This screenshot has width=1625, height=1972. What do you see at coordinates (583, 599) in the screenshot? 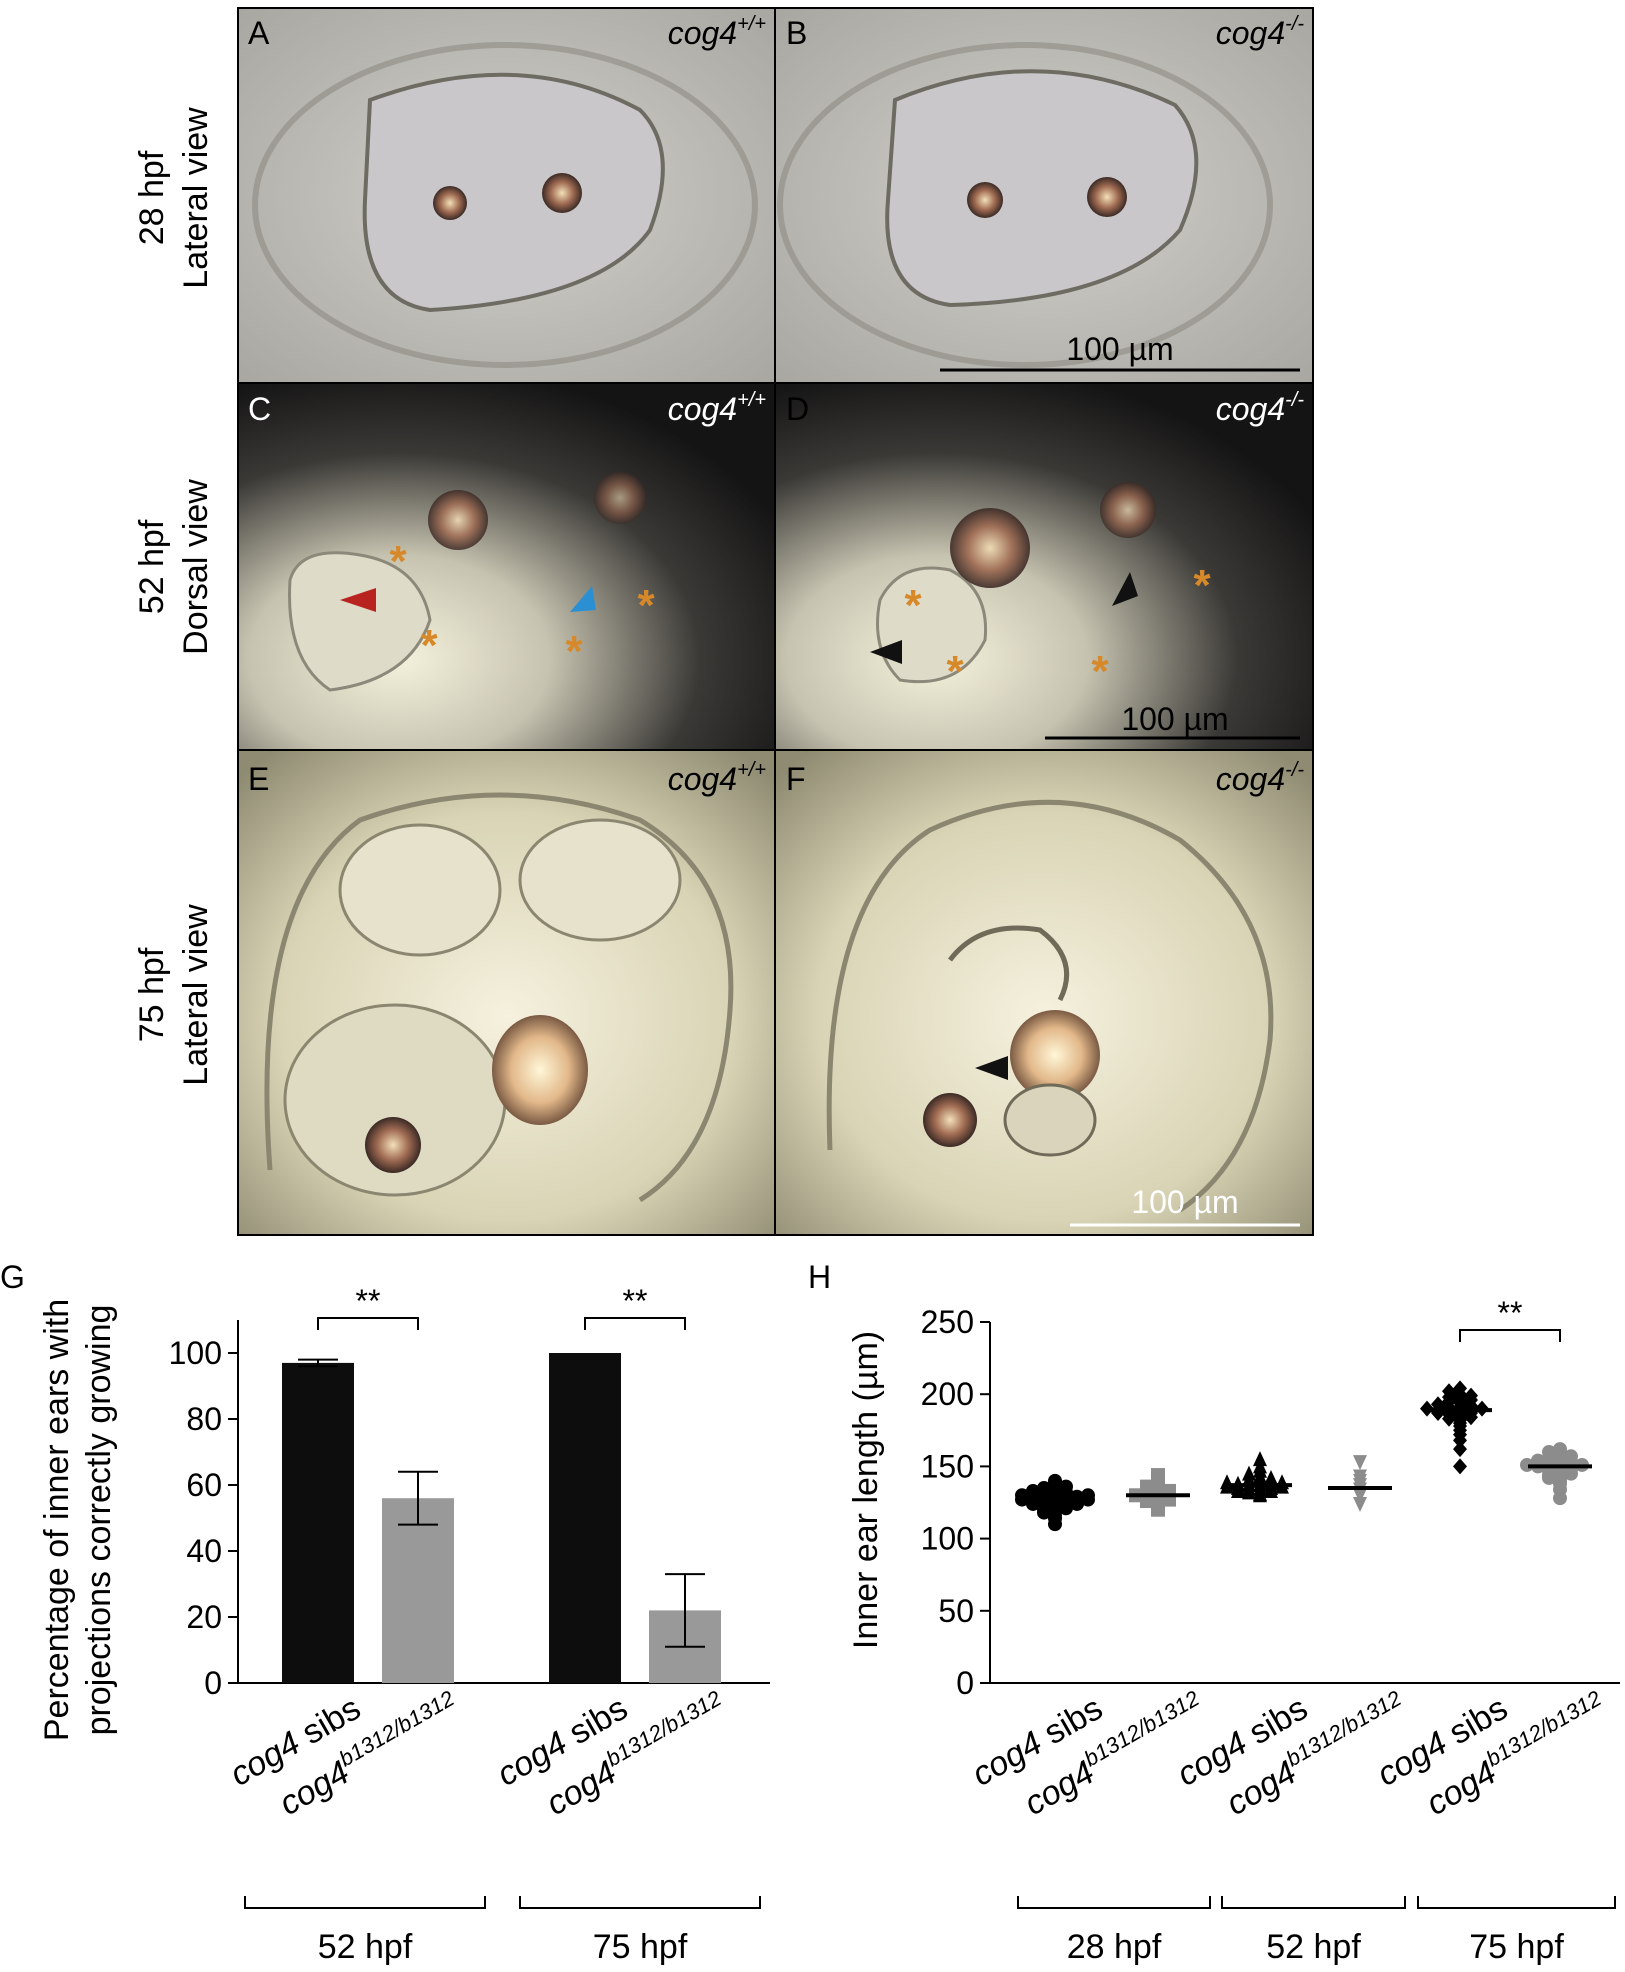
I see `blue-arrowhead` at bounding box center [583, 599].